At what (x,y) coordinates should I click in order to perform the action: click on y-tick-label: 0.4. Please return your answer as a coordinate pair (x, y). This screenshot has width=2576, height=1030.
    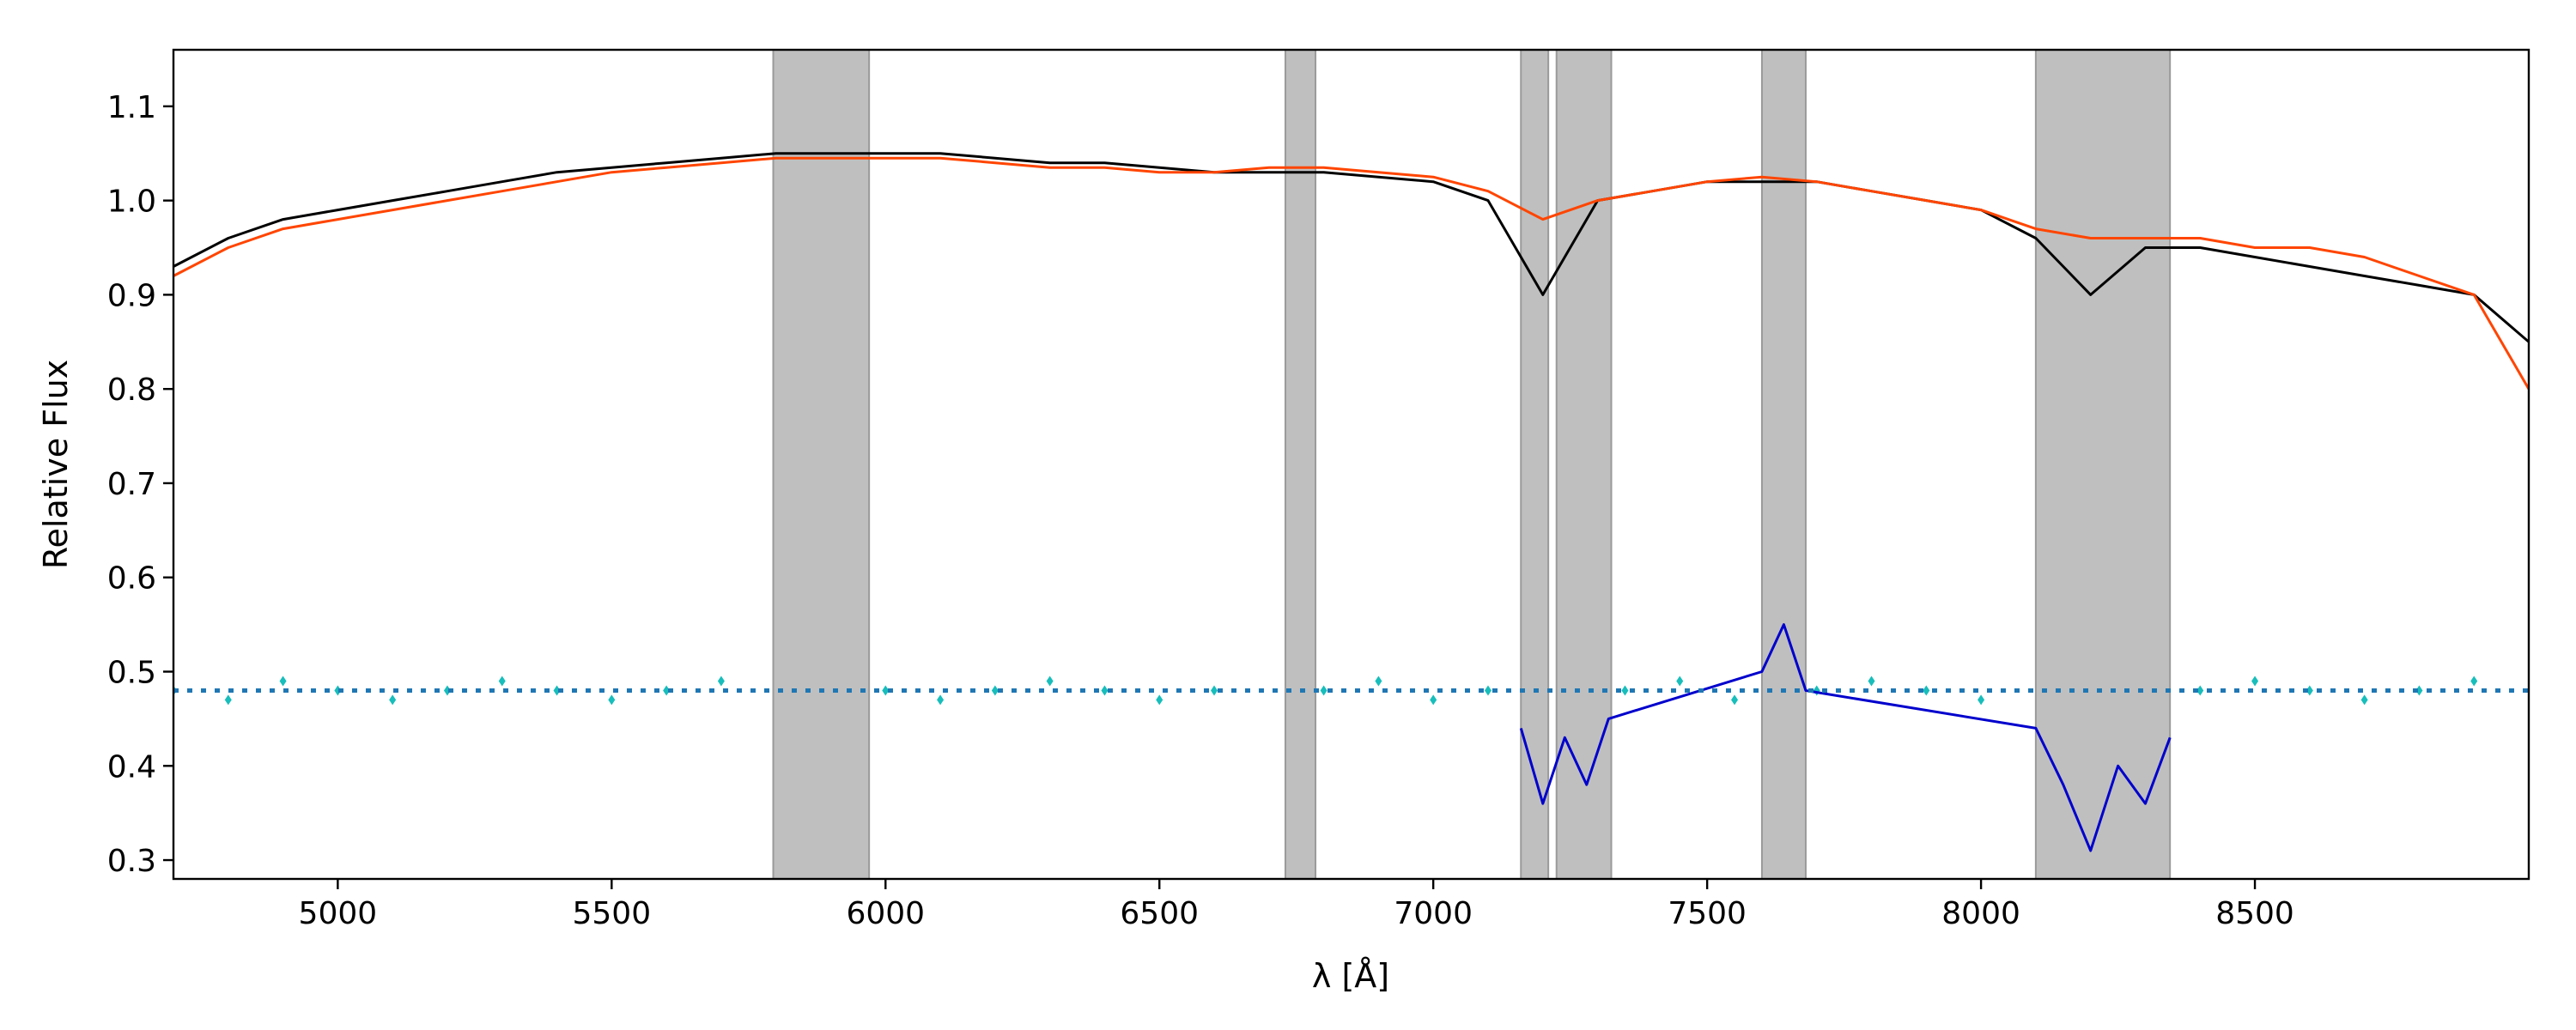
    Looking at the image, I should click on (132, 767).